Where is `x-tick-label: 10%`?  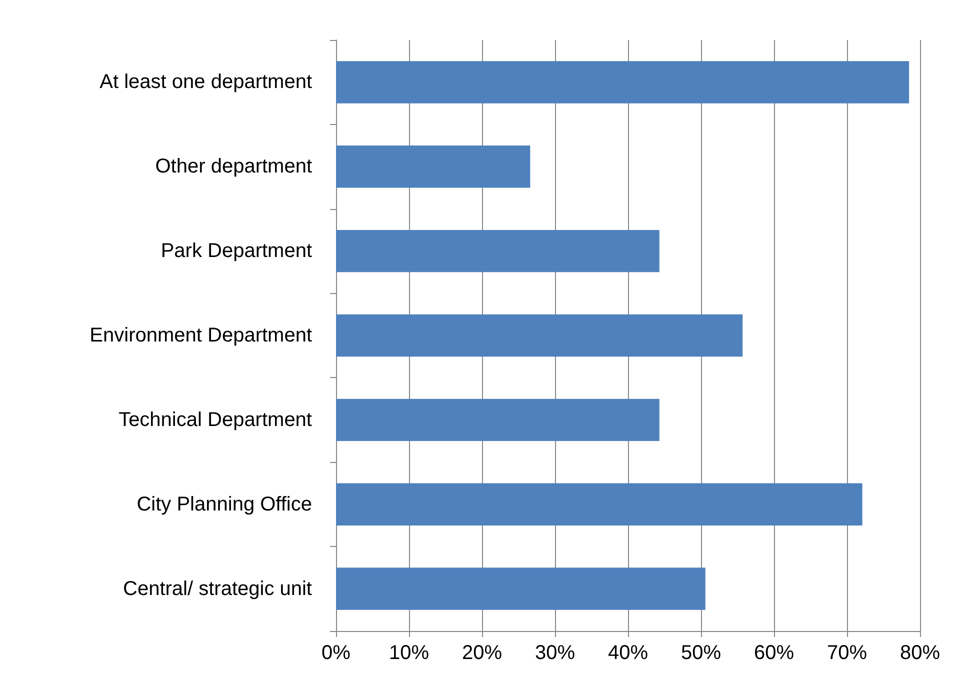 x-tick-label: 10% is located at coordinates (409, 653).